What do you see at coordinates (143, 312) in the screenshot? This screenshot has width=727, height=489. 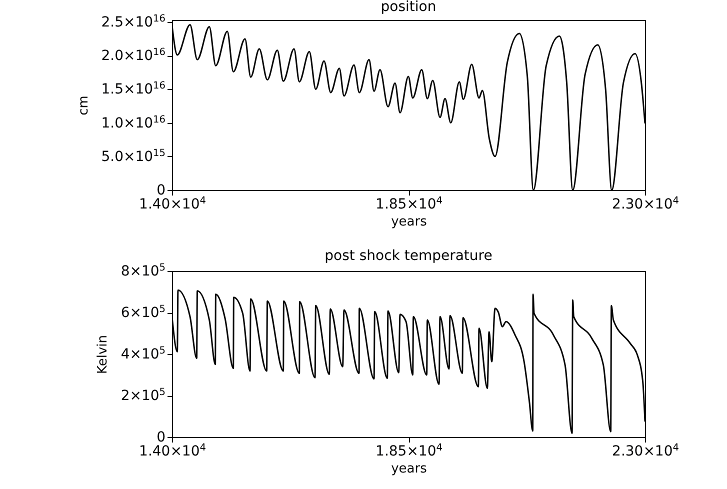 I see `y-tick-label: 6×10$^{5}$` at bounding box center [143, 312].